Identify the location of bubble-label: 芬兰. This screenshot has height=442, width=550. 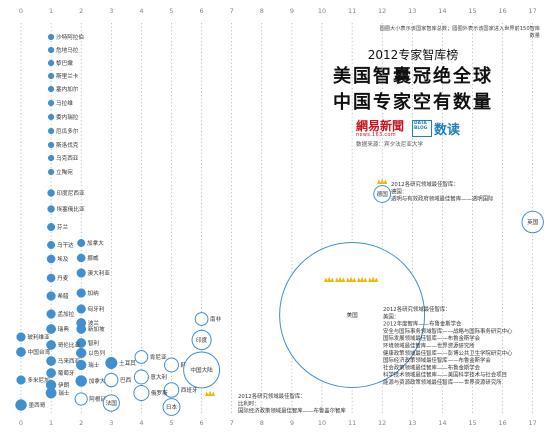
(63, 227).